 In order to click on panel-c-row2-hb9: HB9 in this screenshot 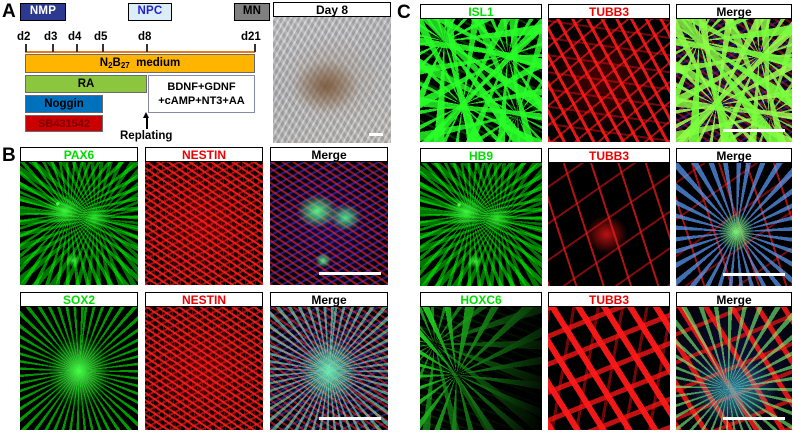, I will do `click(481, 217)`.